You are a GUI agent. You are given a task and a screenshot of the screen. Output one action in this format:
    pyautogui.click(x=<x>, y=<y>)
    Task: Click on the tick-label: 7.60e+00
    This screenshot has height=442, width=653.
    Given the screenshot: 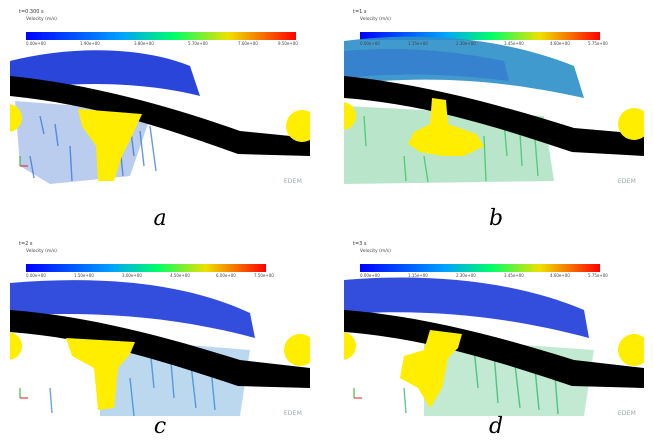 What is the action you would take?
    pyautogui.click(x=248, y=43)
    